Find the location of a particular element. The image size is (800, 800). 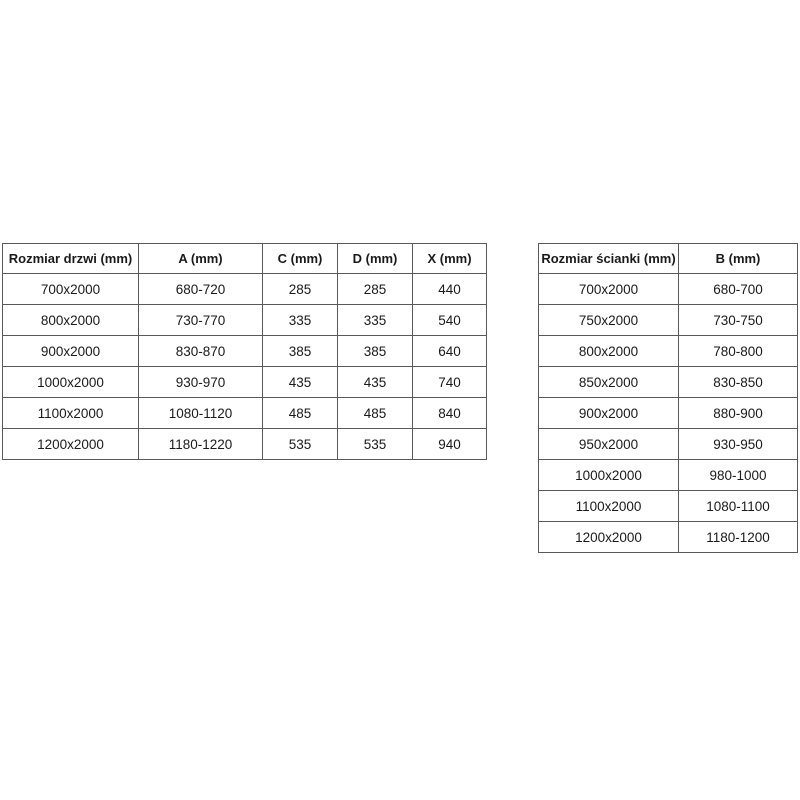

table-cell: 930-950 is located at coordinates (738, 444).